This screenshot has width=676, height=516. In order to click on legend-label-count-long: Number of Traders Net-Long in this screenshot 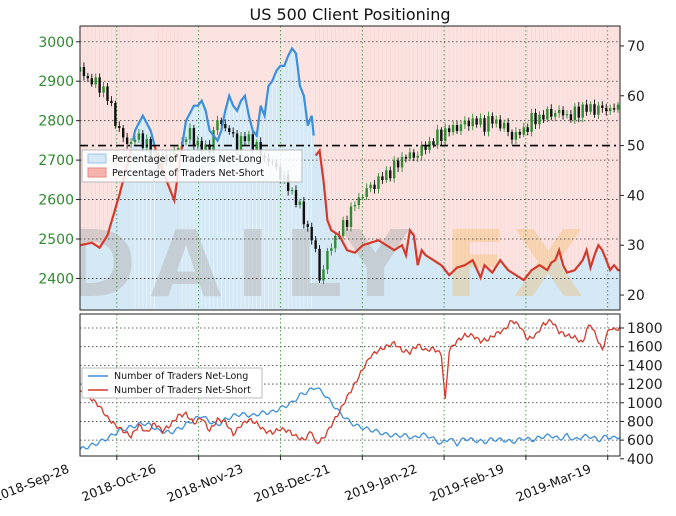, I will do `click(181, 376)`.